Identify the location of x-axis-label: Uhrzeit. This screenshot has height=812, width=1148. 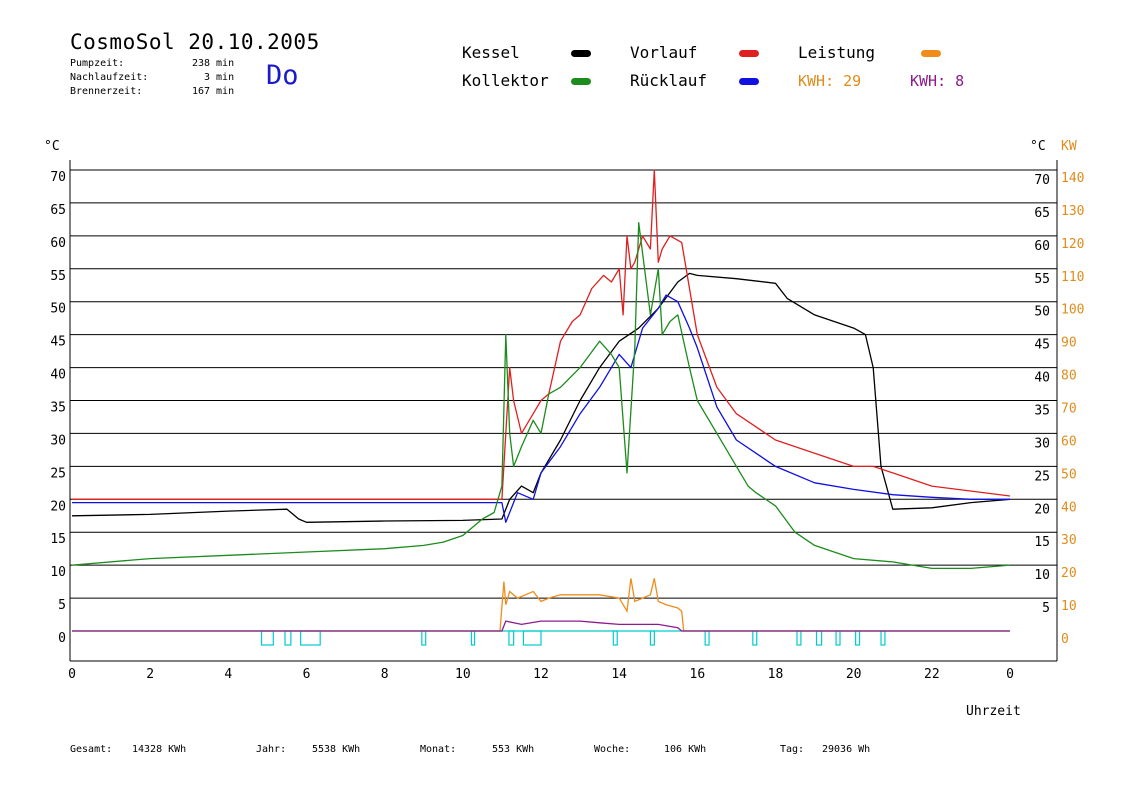
(993, 711).